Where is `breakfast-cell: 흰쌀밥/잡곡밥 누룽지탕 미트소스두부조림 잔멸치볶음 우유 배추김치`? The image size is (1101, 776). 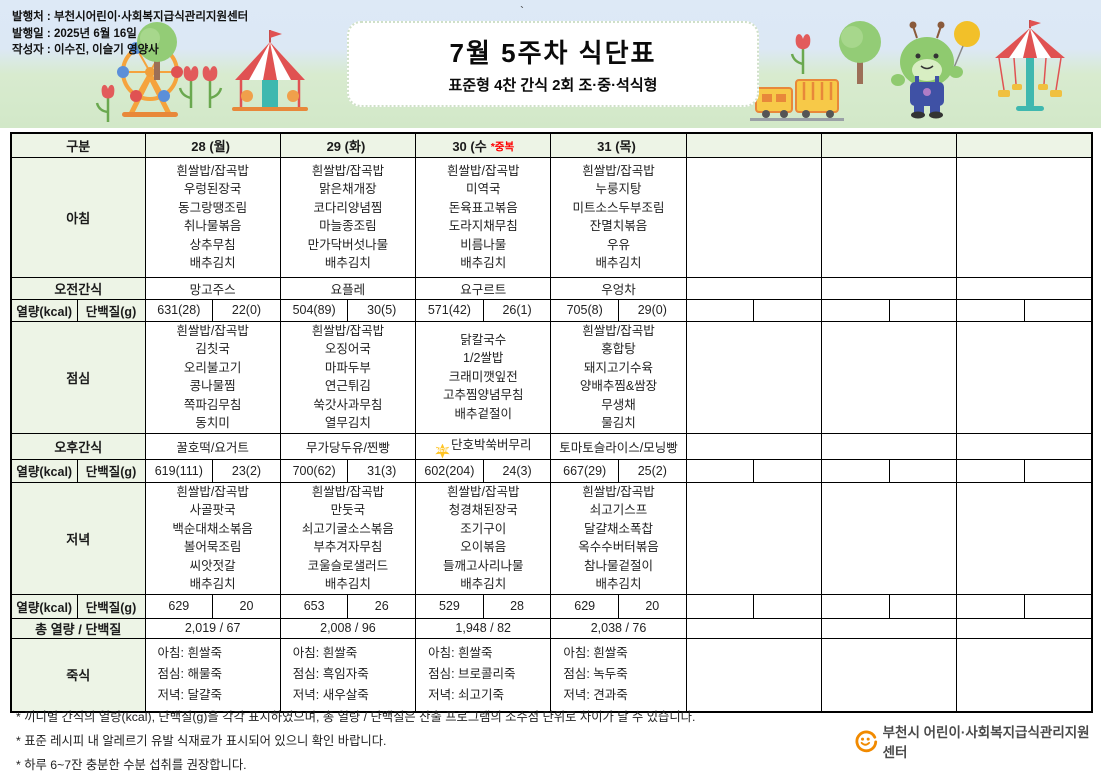
breakfast-cell: 흰쌀밥/잡곡밥 누룽지탕 미트소스두부조림 잔멸치볶음 우유 배추김치 is located at coordinates (618, 217).